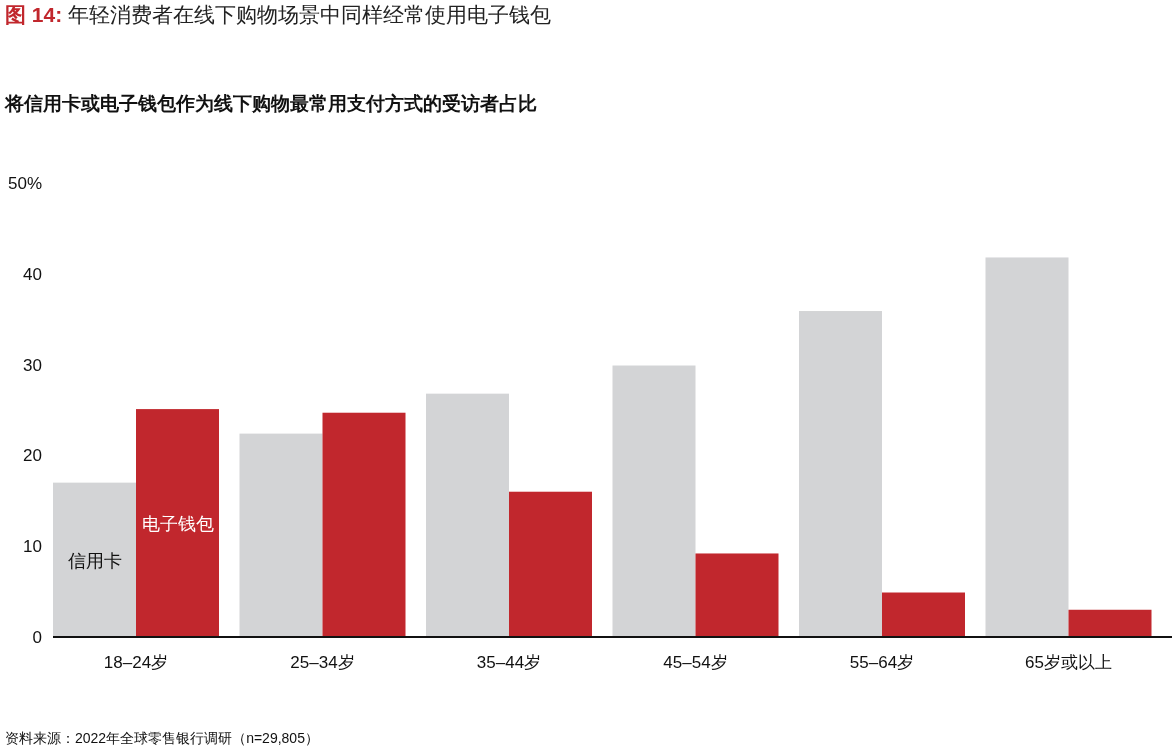 This screenshot has width=1172, height=747. What do you see at coordinates (24, 183) in the screenshot?
I see `y-tick-label: 50%` at bounding box center [24, 183].